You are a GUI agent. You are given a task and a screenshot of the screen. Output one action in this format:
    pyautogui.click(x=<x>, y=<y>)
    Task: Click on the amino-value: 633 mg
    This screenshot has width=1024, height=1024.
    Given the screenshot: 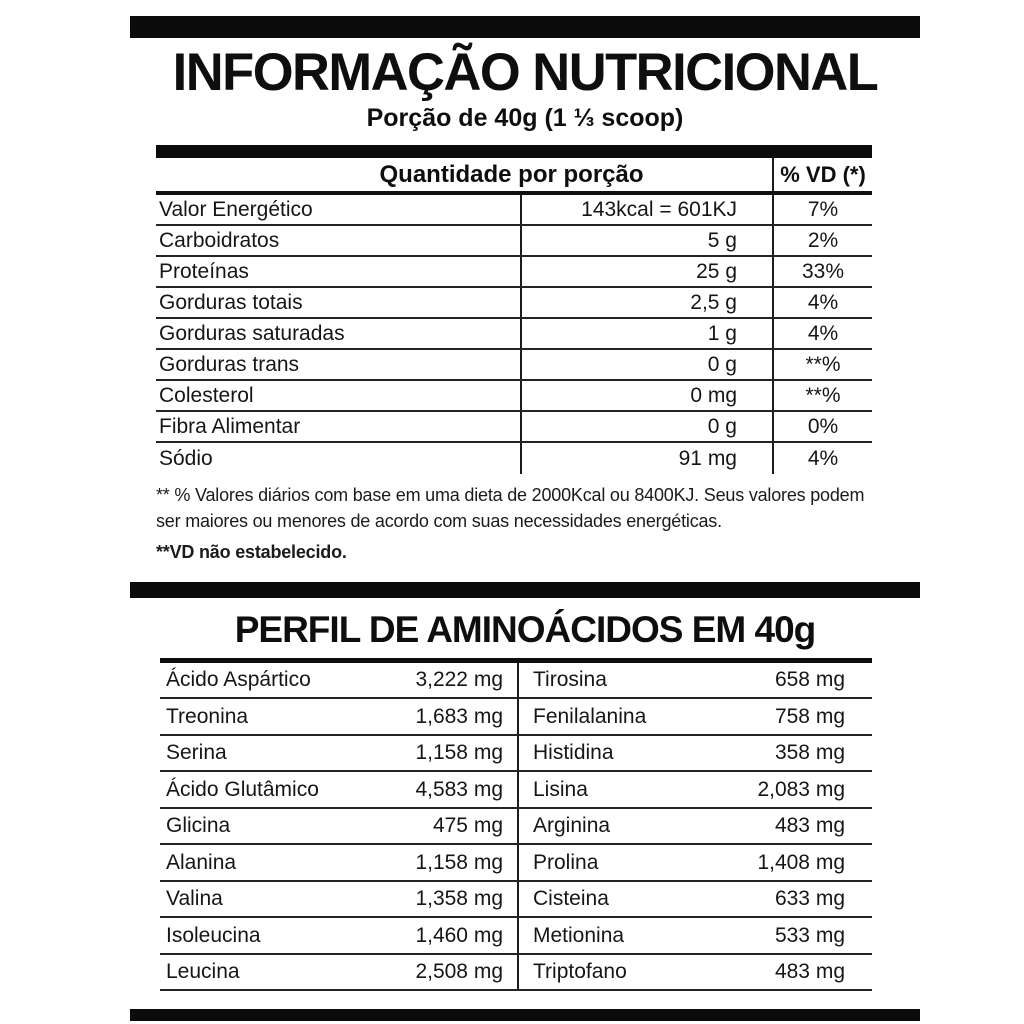 What is the action you would take?
    pyautogui.click(x=809, y=899)
    